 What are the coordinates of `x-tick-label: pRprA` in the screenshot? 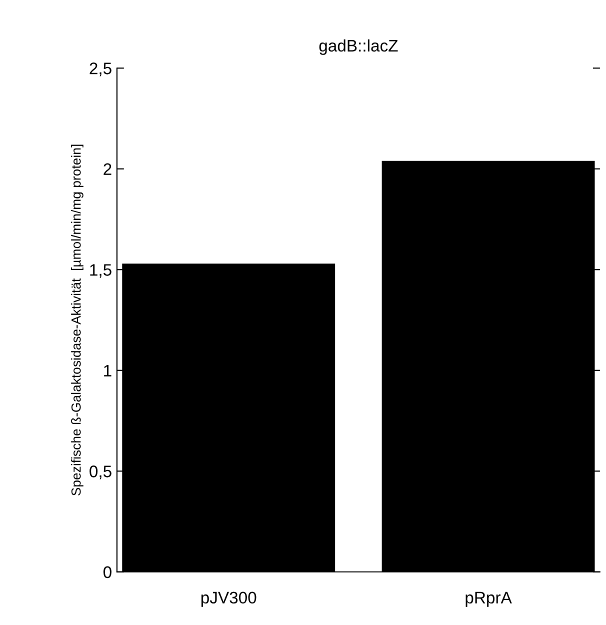 It's located at (489, 599).